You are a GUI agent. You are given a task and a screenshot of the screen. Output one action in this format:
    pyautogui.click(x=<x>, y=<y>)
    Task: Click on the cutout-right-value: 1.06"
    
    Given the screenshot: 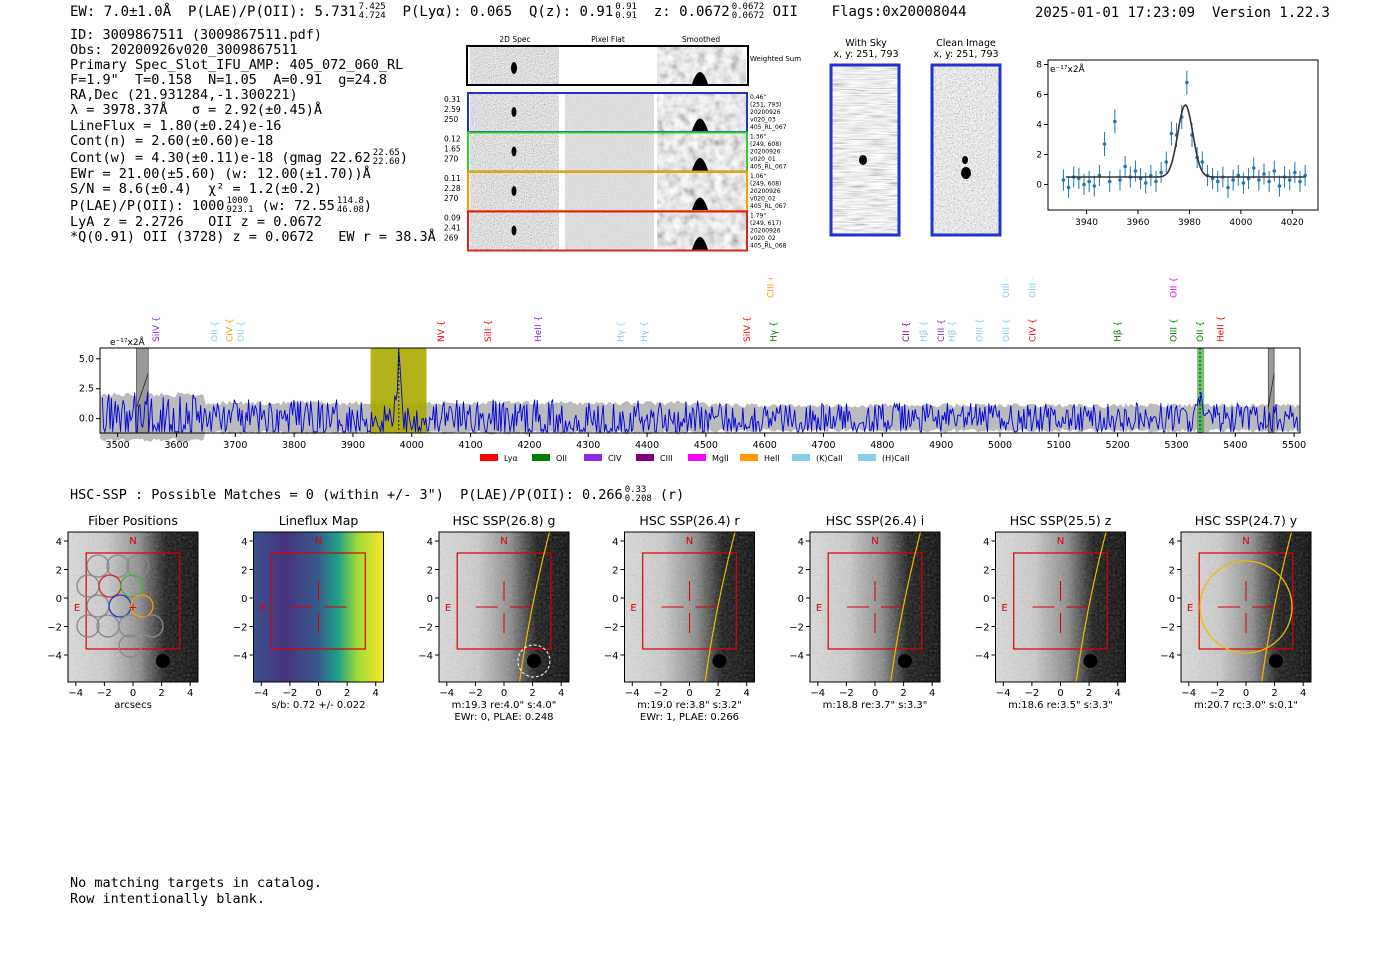 What is the action you would take?
    pyautogui.click(x=758, y=176)
    